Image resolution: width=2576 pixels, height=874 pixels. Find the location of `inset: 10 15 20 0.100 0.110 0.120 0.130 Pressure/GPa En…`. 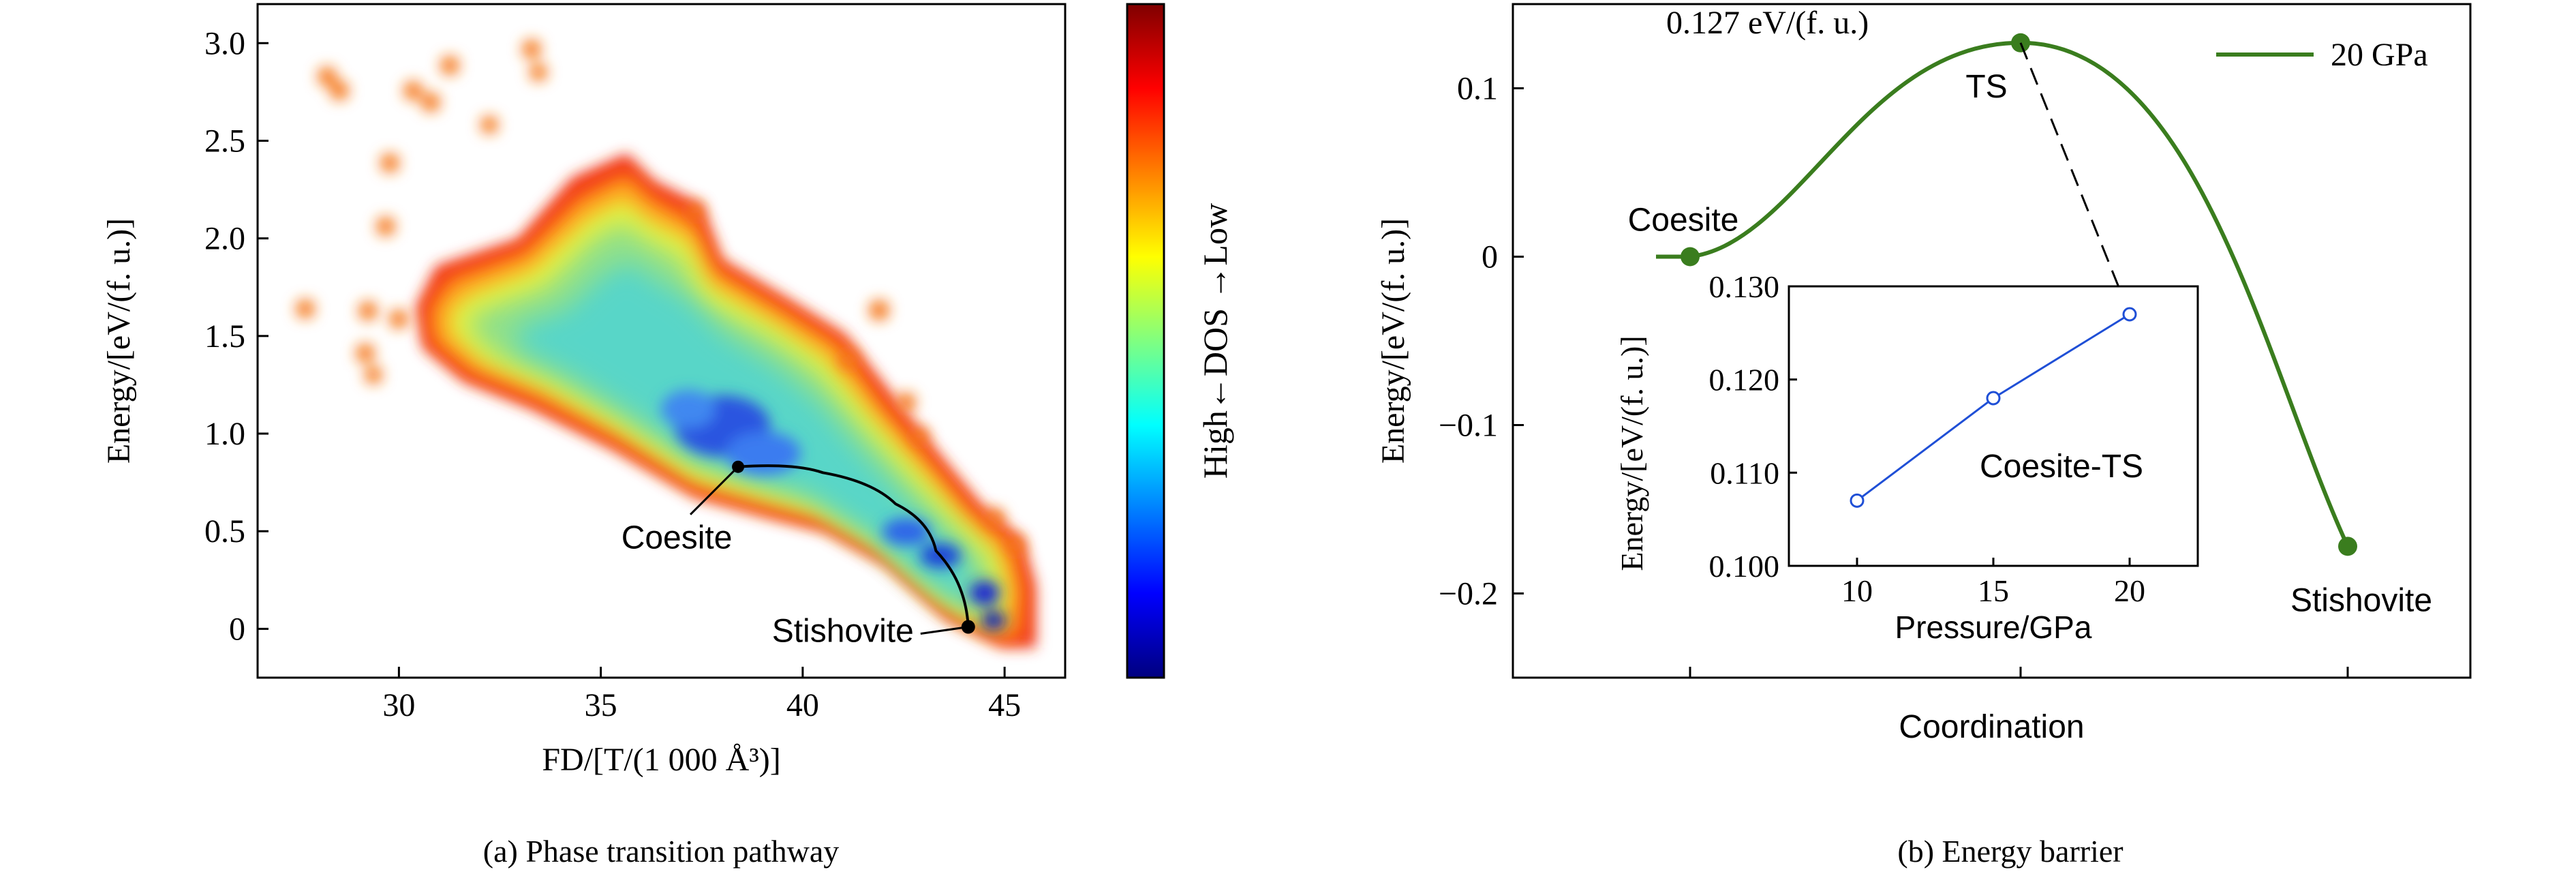

inset: 10 15 20 0.100 0.110 0.120 0.130 Pressure/GPa En… is located at coordinates (1906, 457).